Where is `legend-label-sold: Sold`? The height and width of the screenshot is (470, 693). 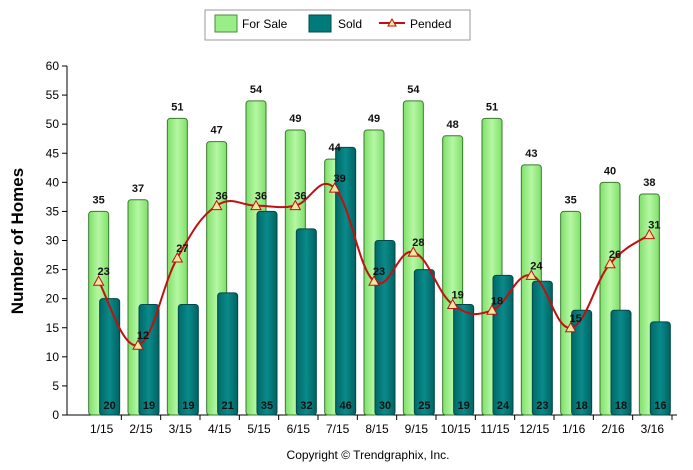 legend-label-sold: Sold is located at coordinates (350, 24).